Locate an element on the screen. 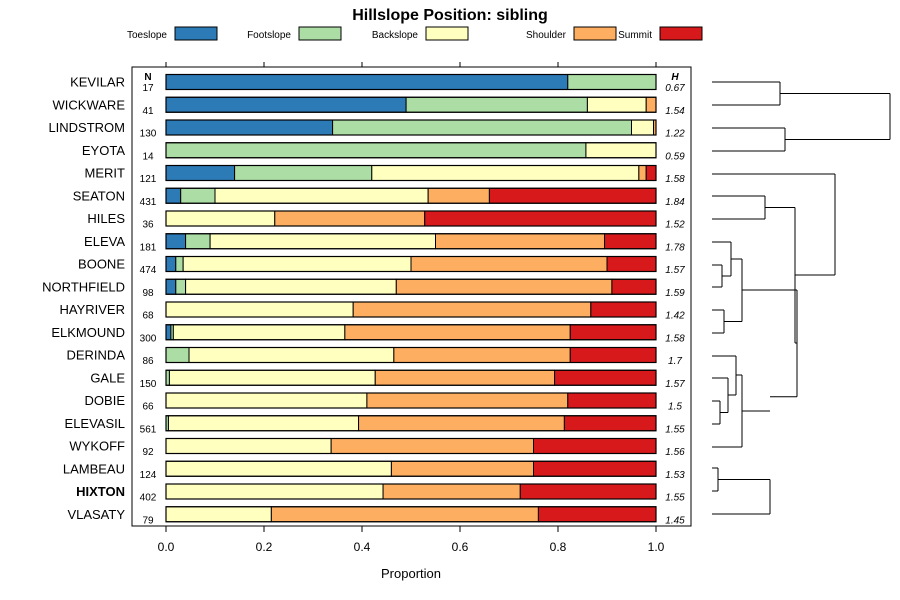 This screenshot has width=900, height=600. x-axis-label: Proportion is located at coordinates (411, 573).